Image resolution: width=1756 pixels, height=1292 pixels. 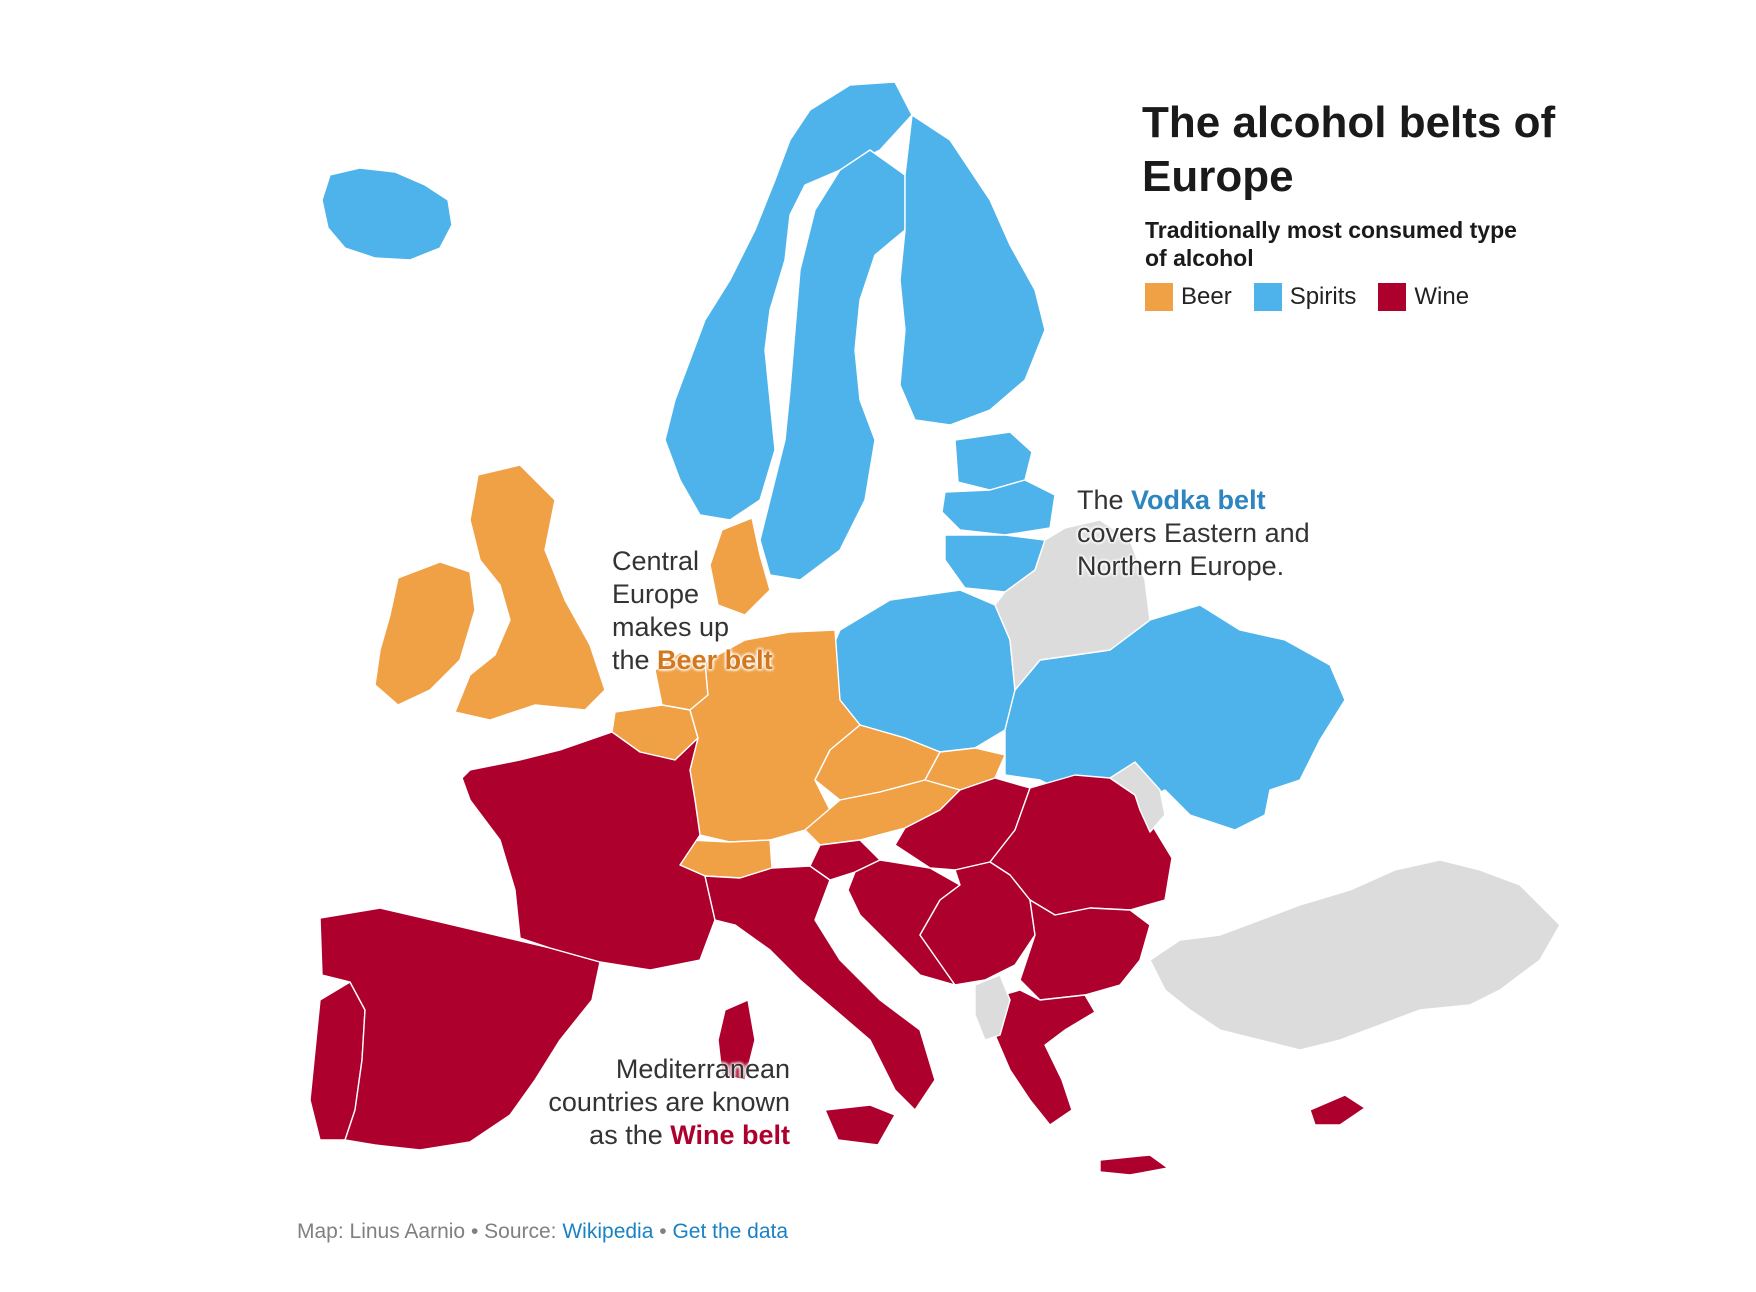 I want to click on vodka-annot-line1: The Vodka belt, so click(x=1193, y=500).